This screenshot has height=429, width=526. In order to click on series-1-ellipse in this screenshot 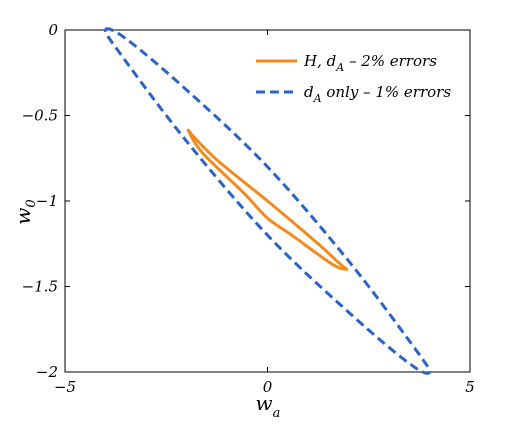, I will do `click(267, 199)`.